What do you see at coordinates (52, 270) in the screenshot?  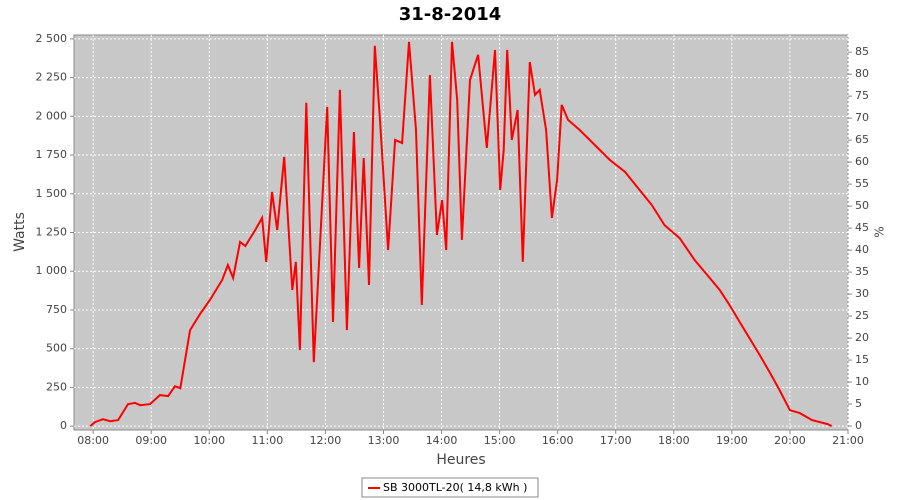 I see `y-tick-label: 1 000` at bounding box center [52, 270].